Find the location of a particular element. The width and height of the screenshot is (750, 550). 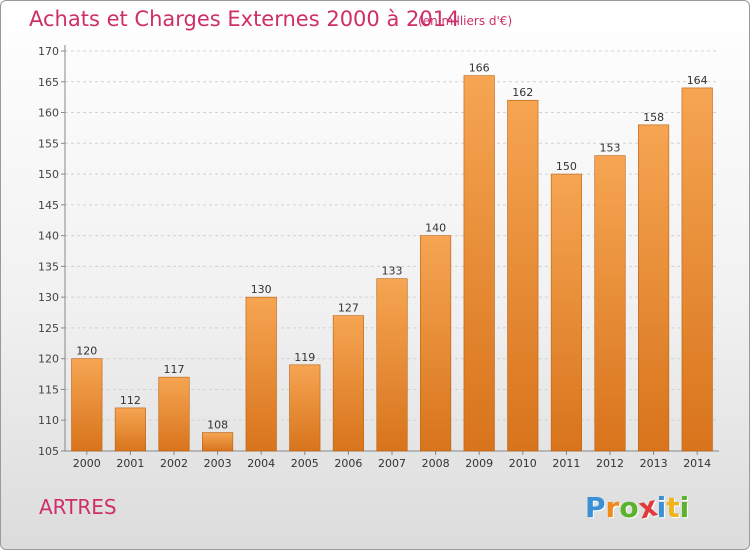

data-label-2013: 158 is located at coordinates (653, 117).